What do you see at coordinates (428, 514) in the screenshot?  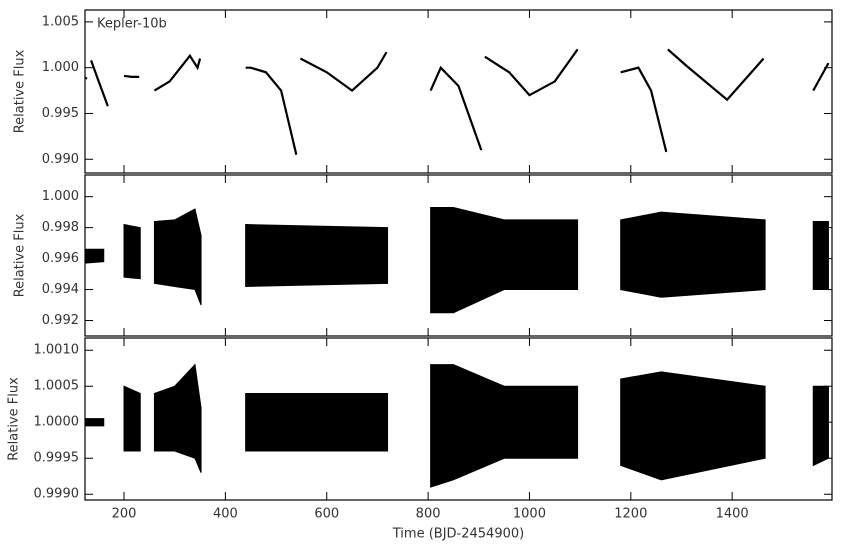 I see `x-tick-label: 800` at bounding box center [428, 514].